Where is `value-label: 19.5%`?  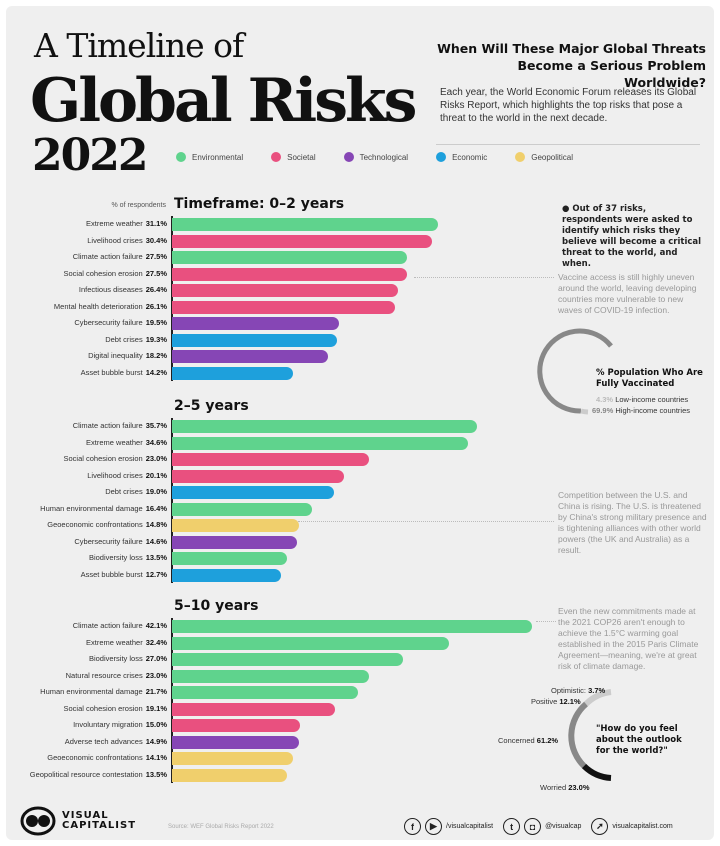
value-label: 19.5% is located at coordinates (156, 322).